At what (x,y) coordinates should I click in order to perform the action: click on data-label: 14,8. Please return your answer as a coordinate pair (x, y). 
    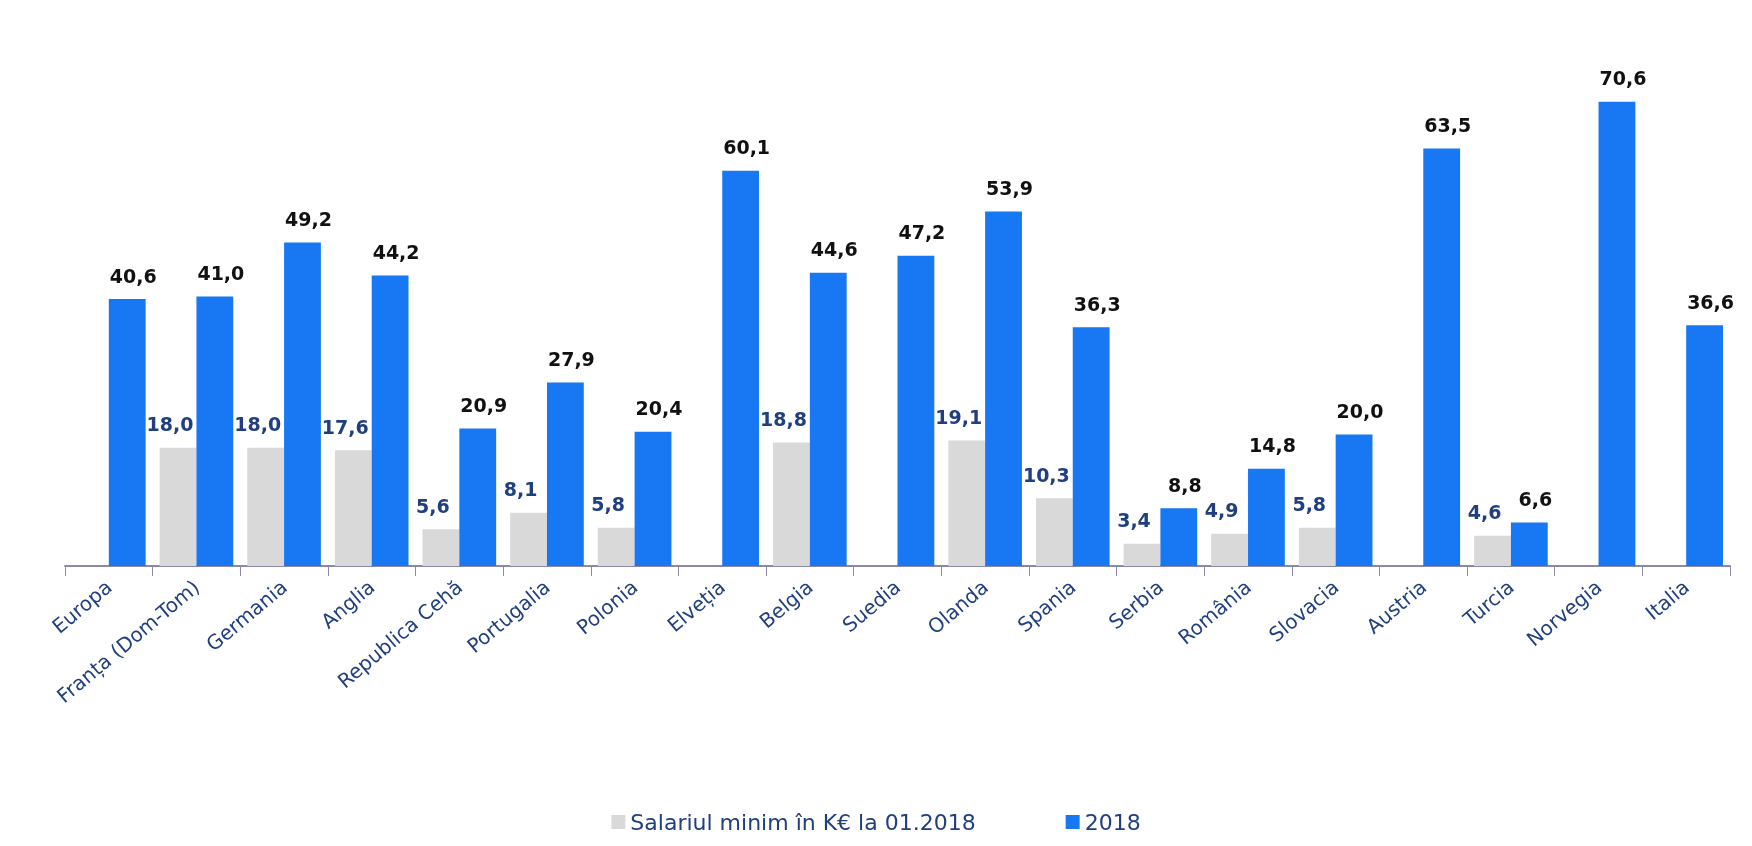
    Looking at the image, I should click on (1272, 445).